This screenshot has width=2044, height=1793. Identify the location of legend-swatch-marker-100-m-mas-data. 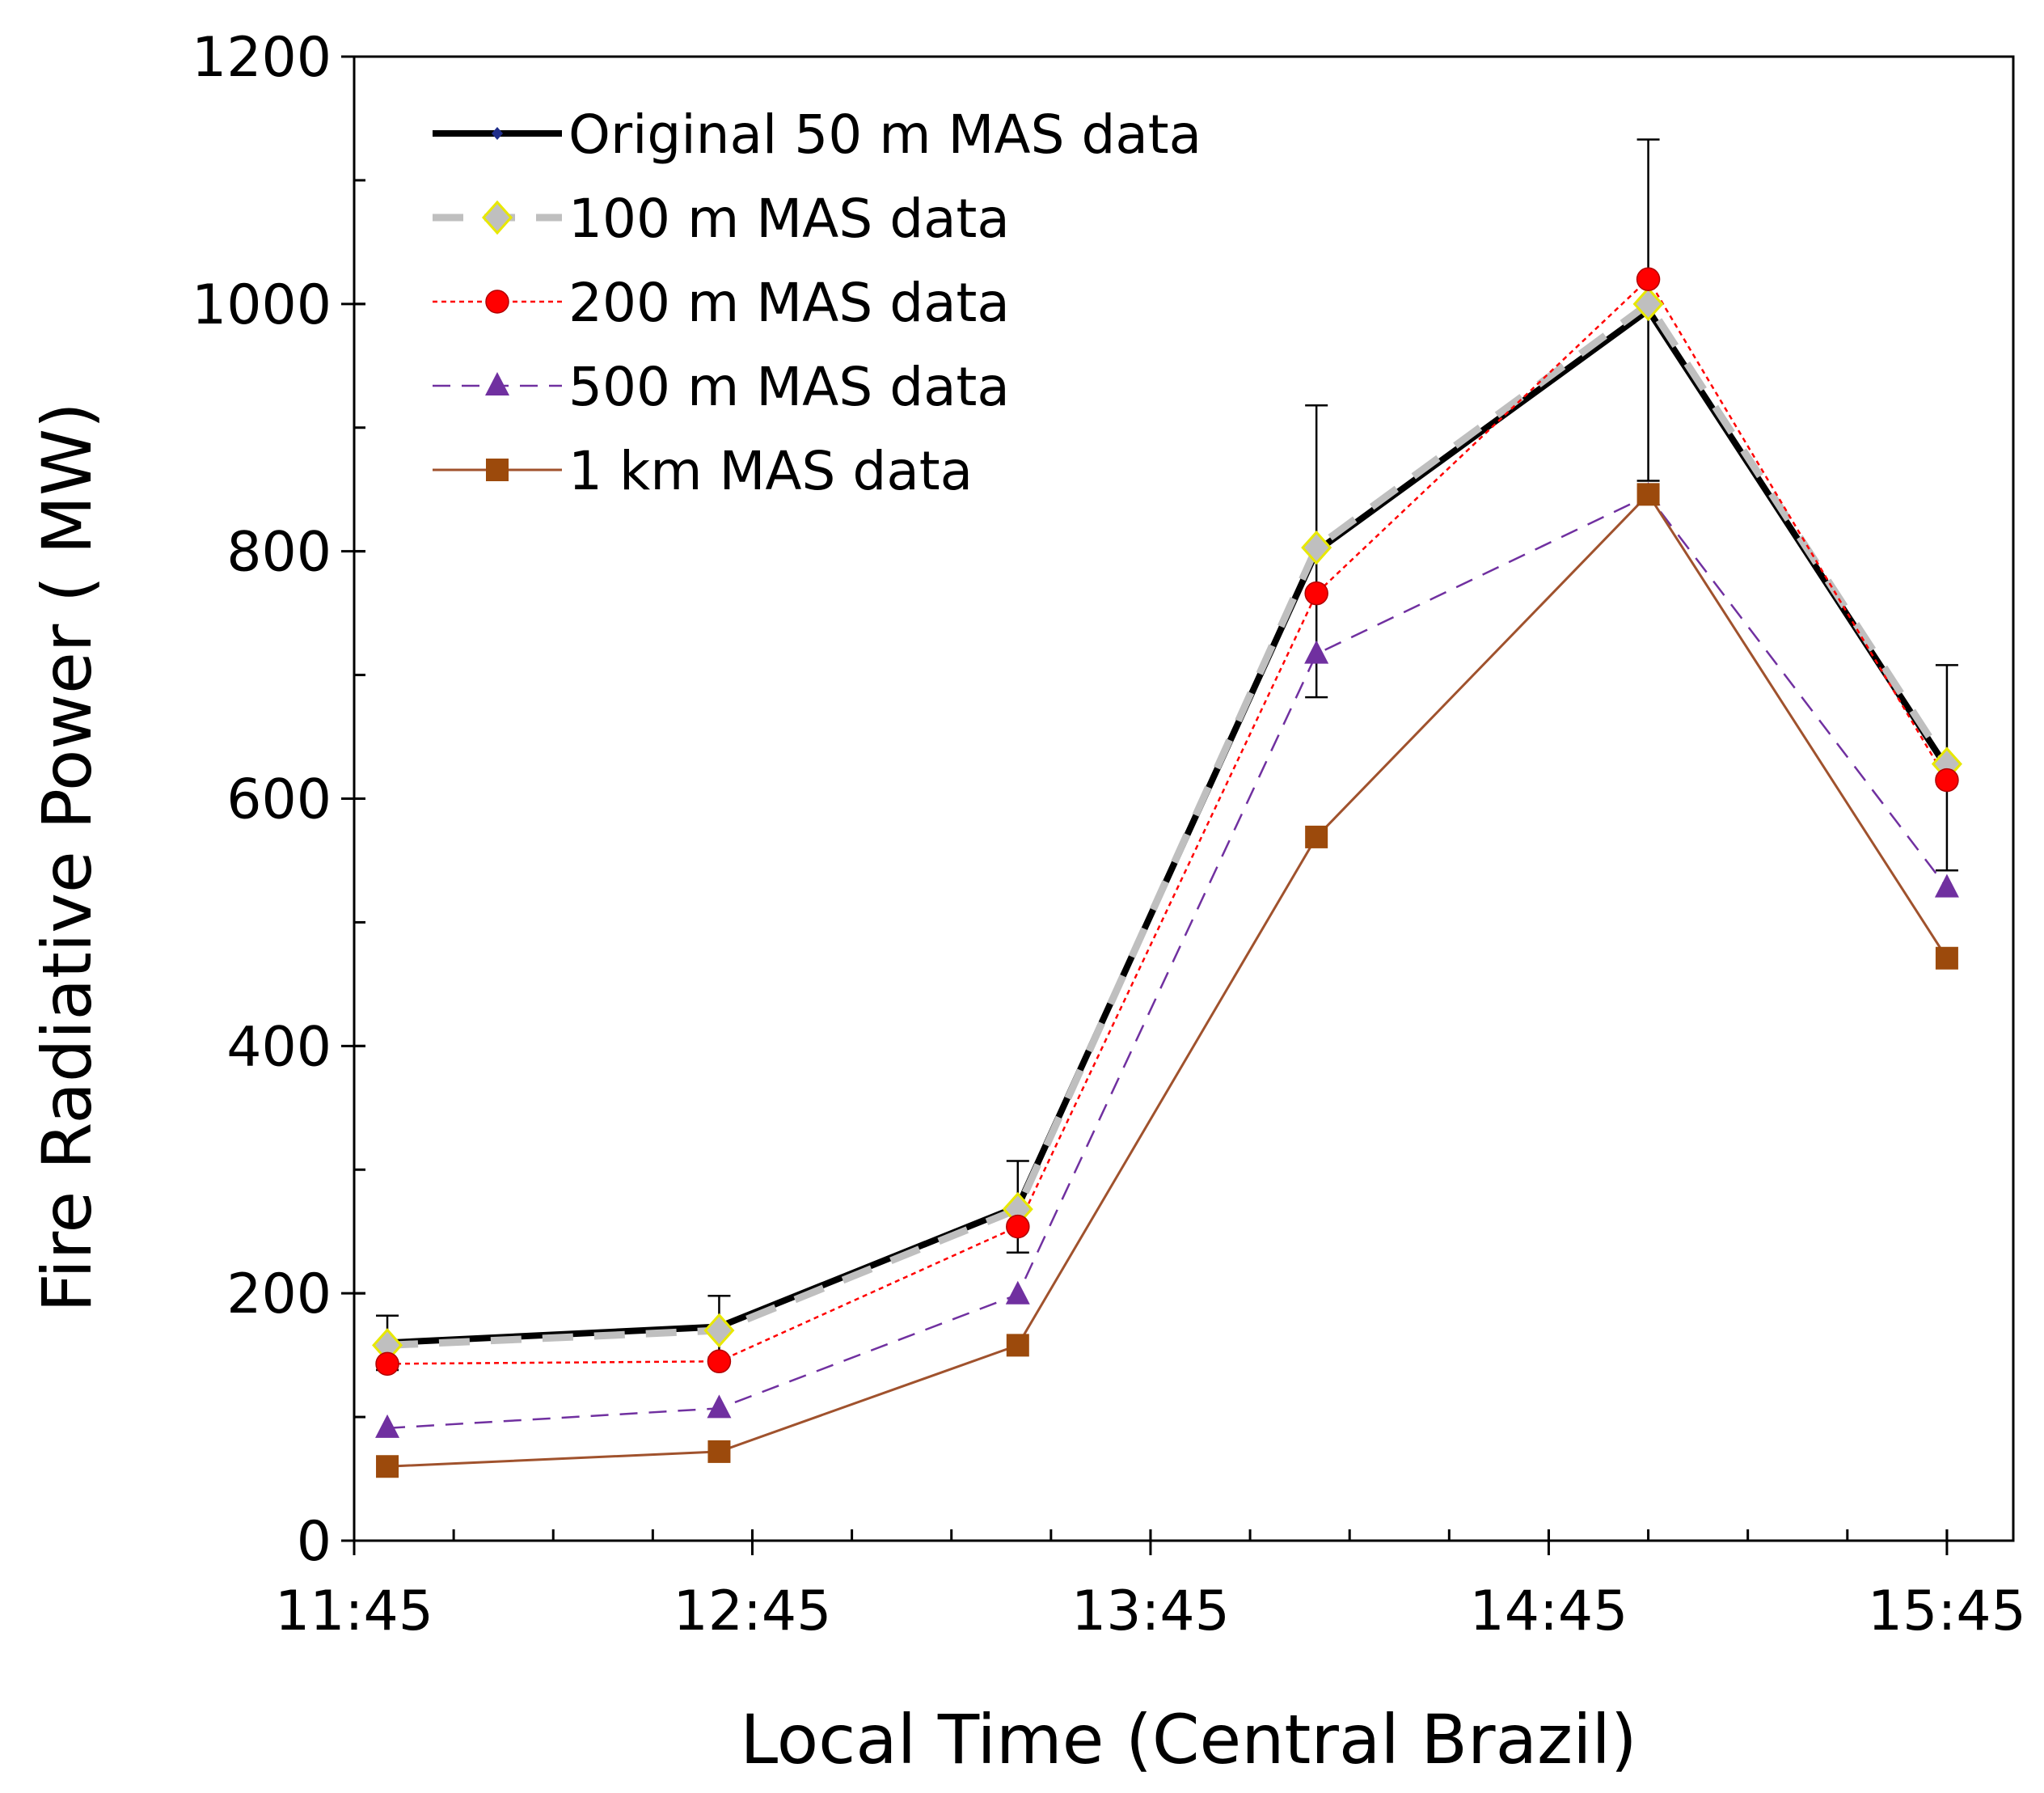
(497, 217).